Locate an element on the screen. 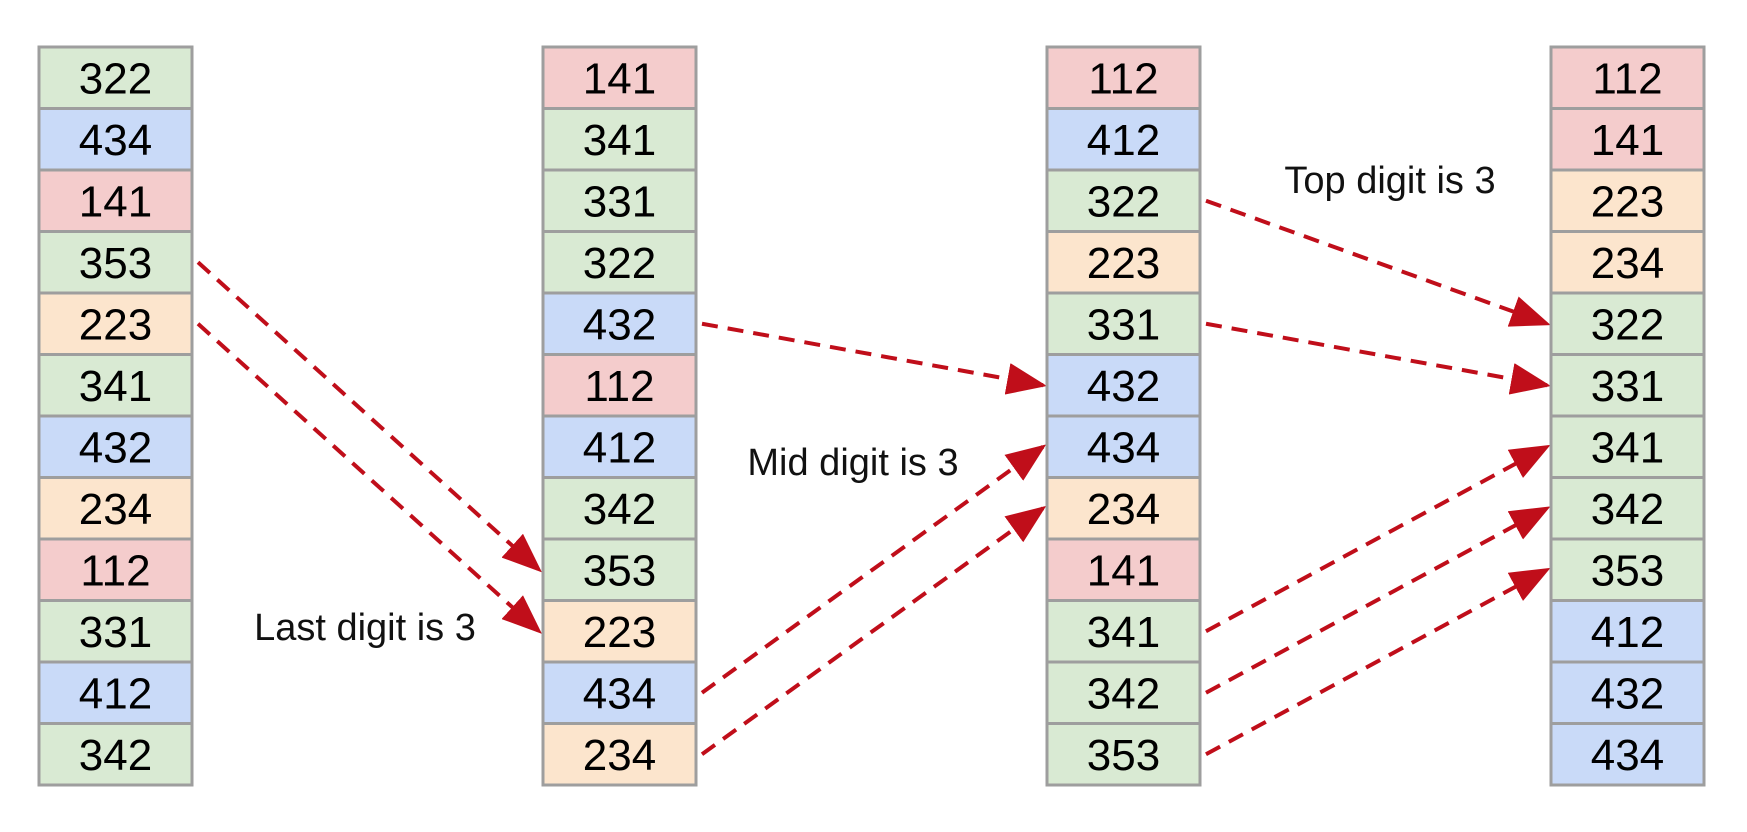 This screenshot has height=832, width=1747. annotation-last-digit: Last digit is 3 is located at coordinates (365, 628).